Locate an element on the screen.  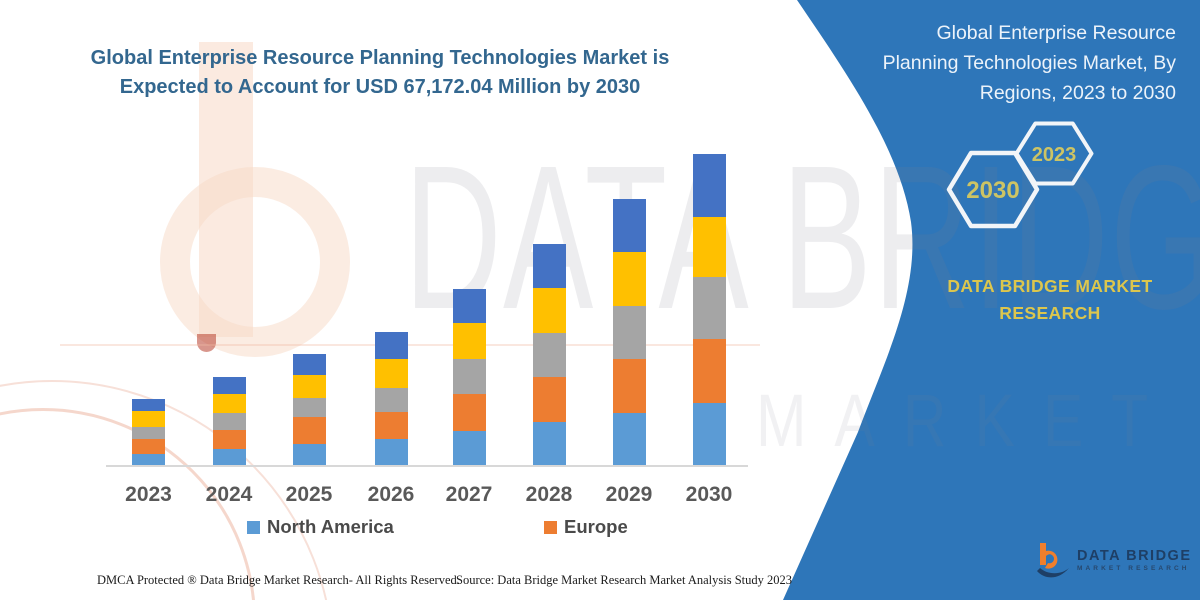
stacked-bar-2028 is located at coordinates (549, 354).